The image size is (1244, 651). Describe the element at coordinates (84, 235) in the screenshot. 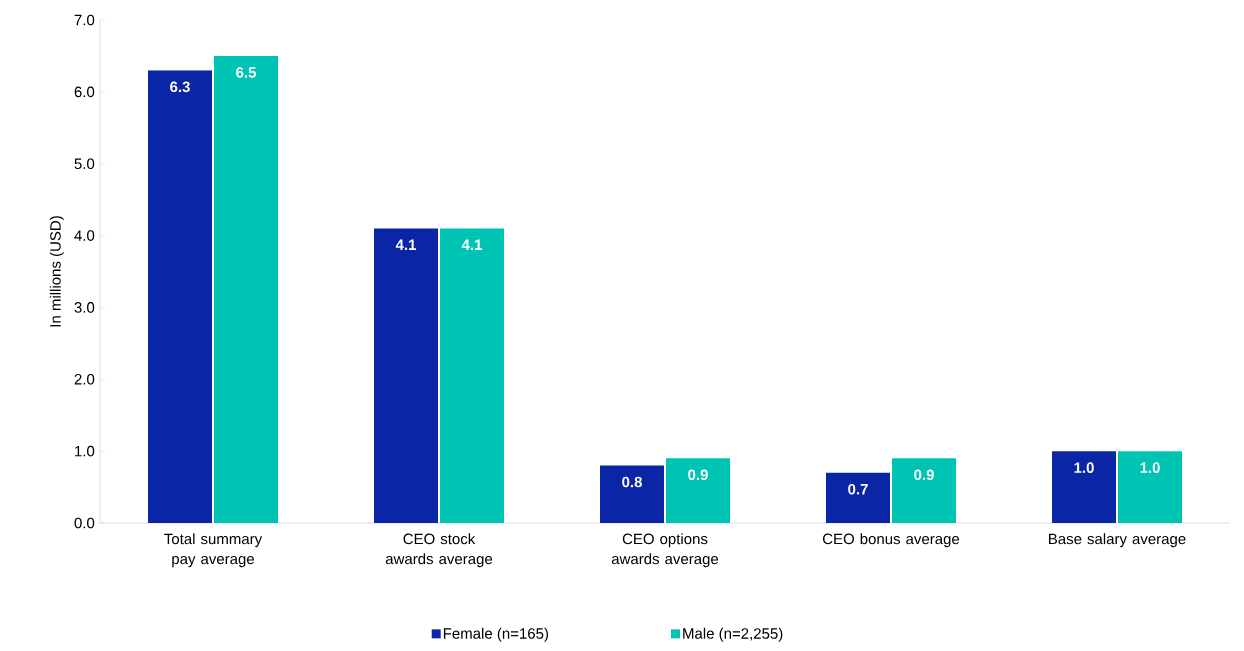

I see `y-tick-label: 4.0` at that location.